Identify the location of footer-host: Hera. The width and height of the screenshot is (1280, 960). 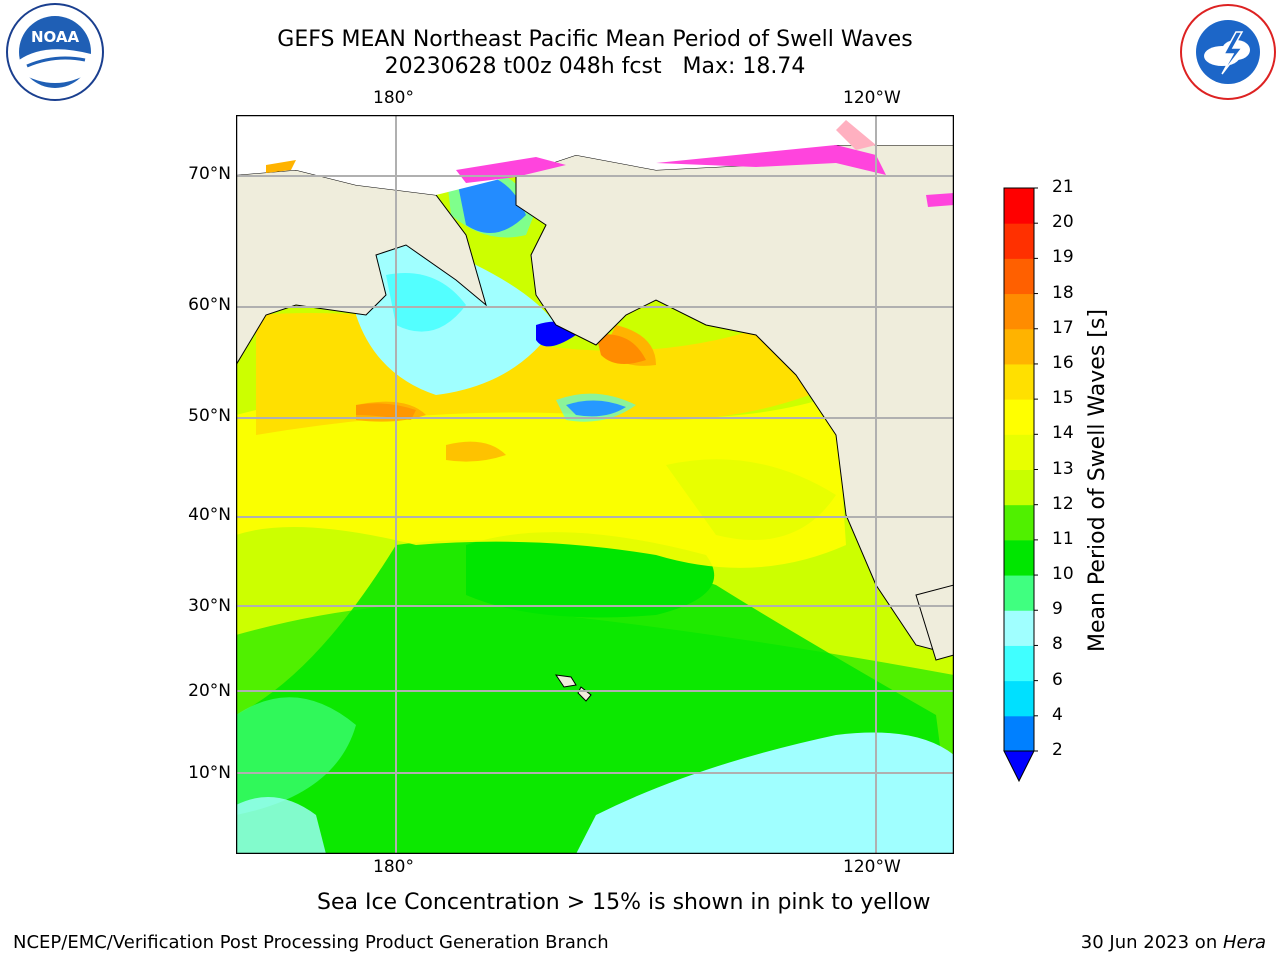
(1244, 942).